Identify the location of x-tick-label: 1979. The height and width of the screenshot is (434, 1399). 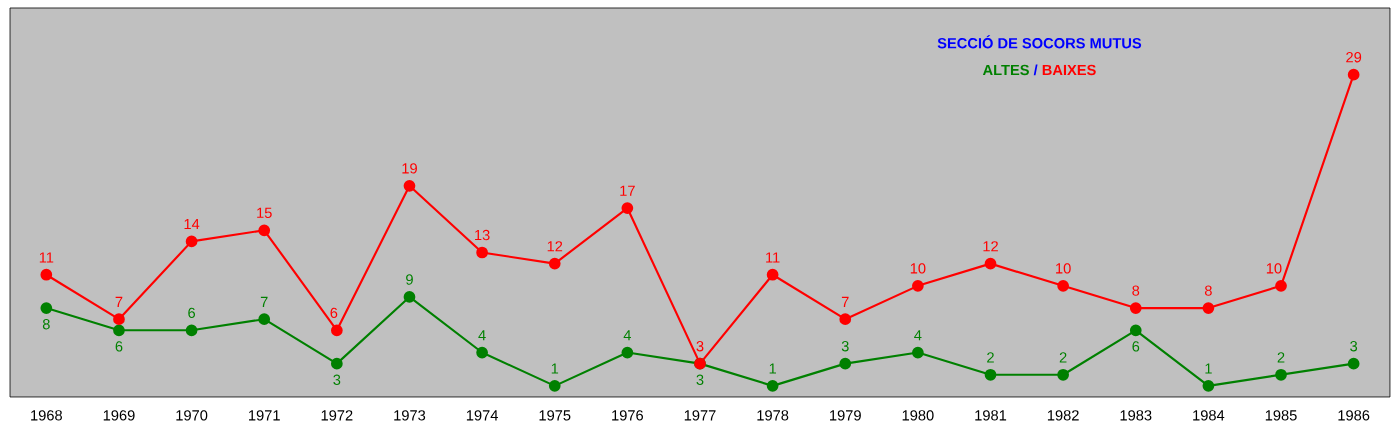
(845, 415).